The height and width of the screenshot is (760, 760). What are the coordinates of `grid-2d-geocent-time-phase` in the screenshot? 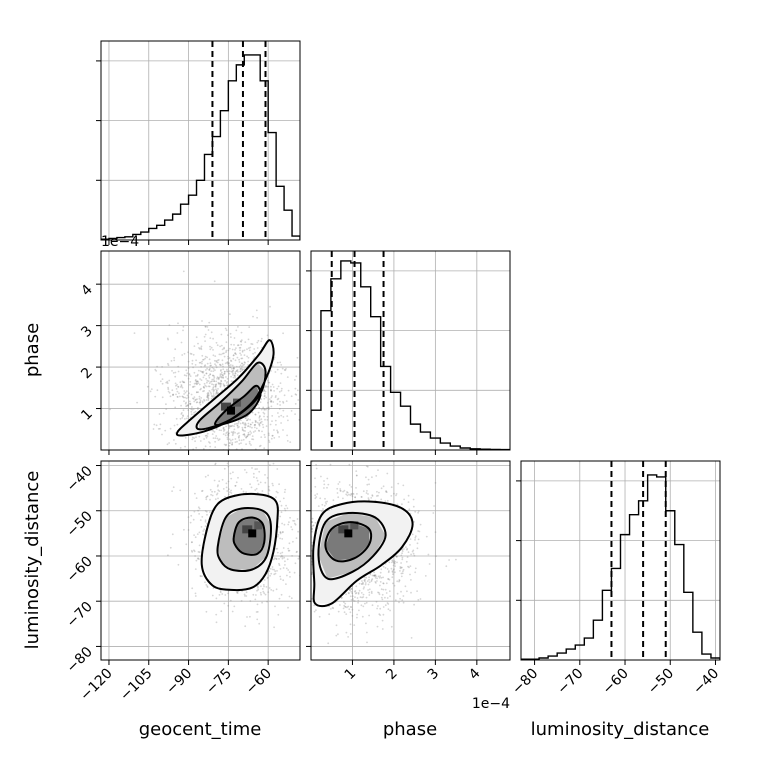 It's located at (200, 350).